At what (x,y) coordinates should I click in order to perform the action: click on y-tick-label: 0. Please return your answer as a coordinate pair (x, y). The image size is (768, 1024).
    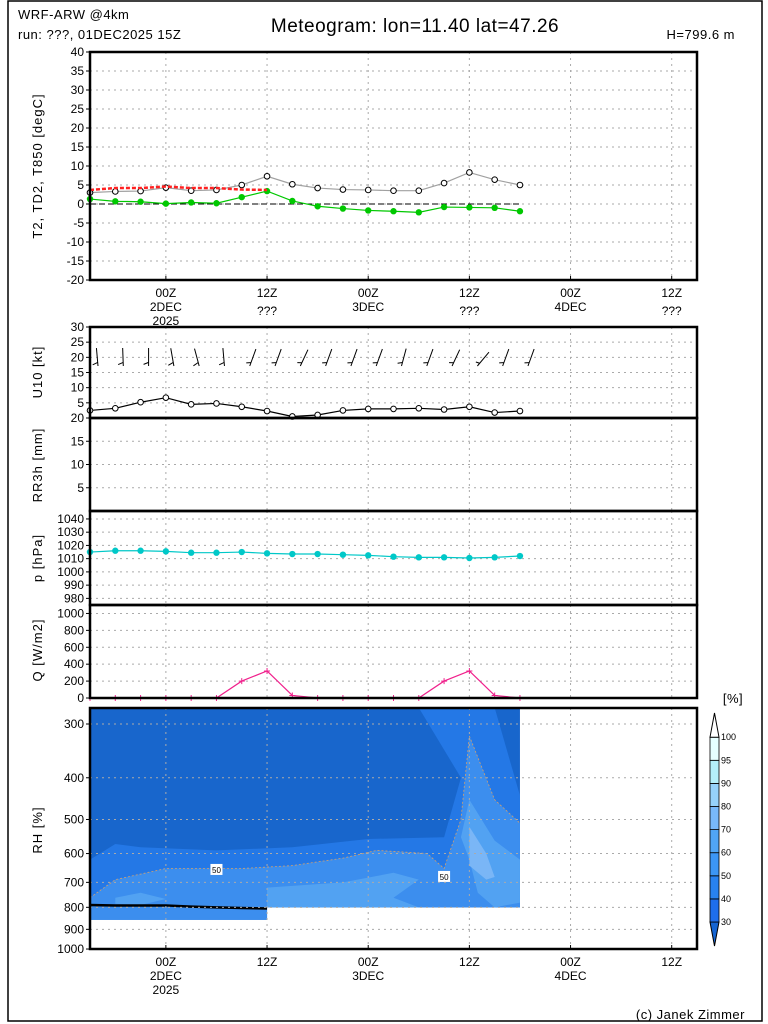
    Looking at the image, I should click on (80, 698).